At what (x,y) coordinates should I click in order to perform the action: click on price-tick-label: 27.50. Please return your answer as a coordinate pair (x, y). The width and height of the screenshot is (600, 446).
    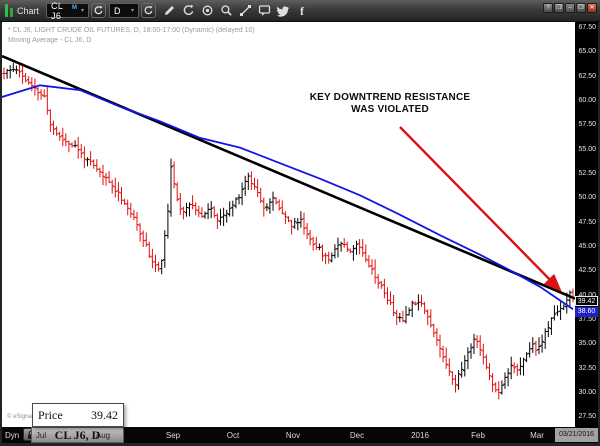
    Looking at the image, I should click on (587, 417).